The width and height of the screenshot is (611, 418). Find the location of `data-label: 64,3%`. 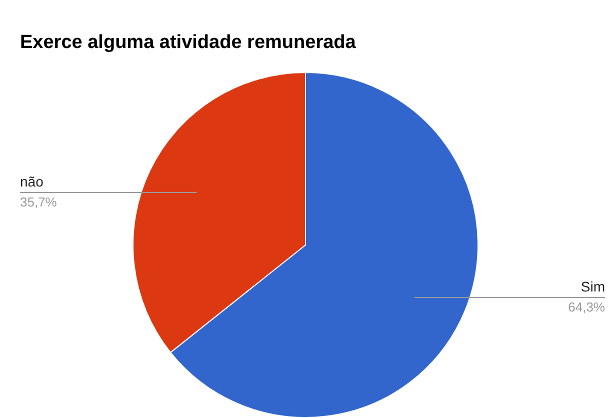

data-label: 64,3% is located at coordinates (587, 307).